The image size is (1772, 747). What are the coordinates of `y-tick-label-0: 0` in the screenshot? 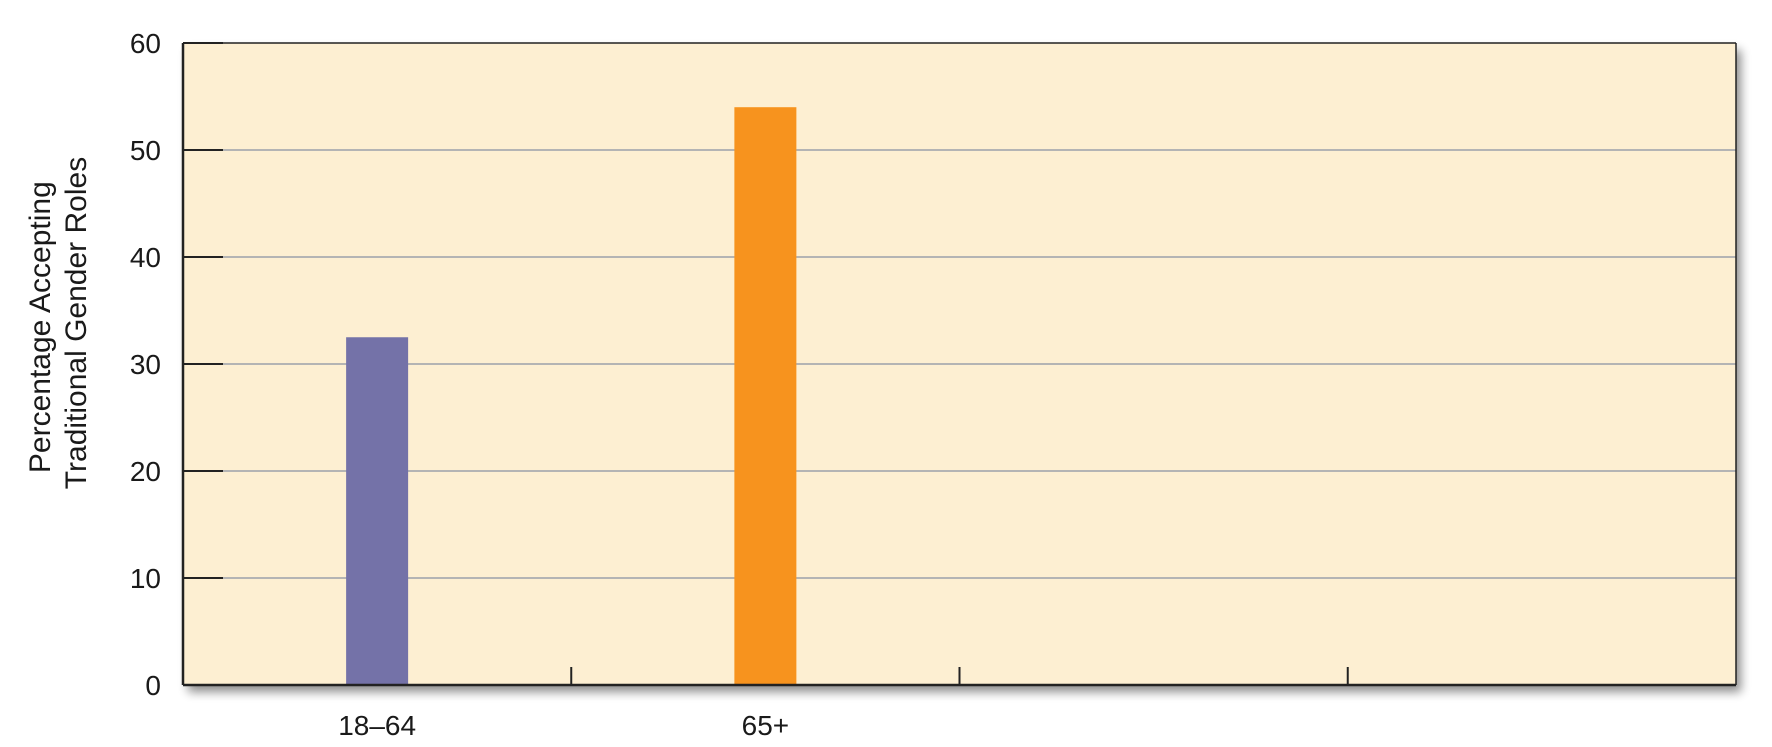 It's located at (153, 685).